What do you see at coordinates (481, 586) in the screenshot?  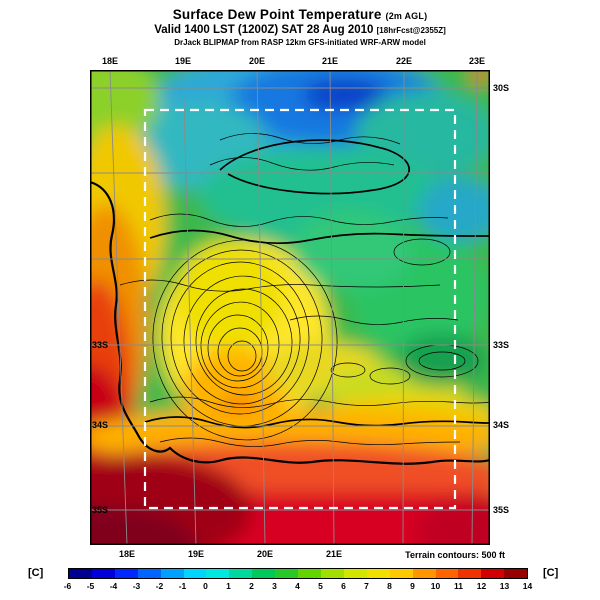 I see `colorbar-tick-label: 12` at bounding box center [481, 586].